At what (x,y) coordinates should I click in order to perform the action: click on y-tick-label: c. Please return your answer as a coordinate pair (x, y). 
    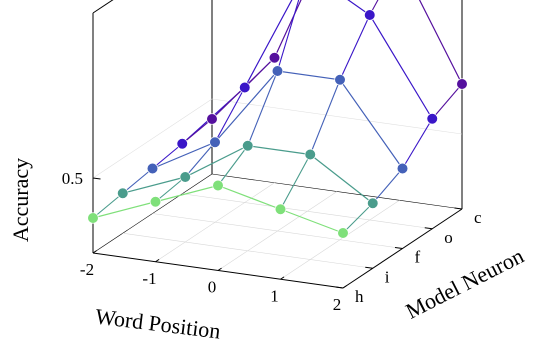
    Looking at the image, I should click on (478, 217).